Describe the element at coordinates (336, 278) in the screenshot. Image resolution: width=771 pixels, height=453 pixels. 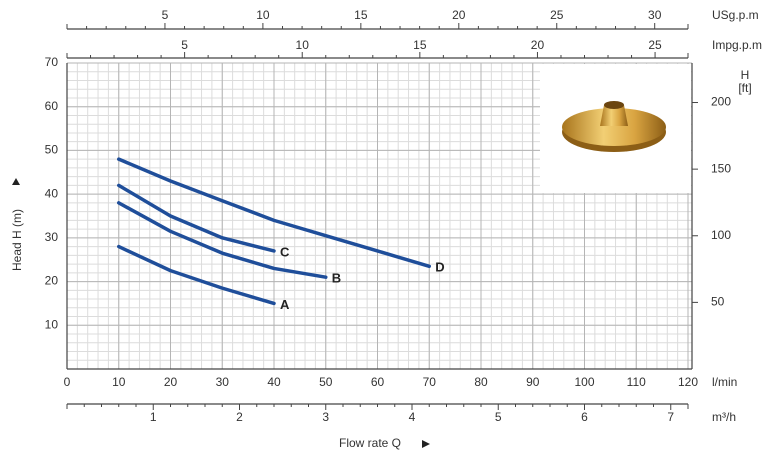
I see `curve-label: B` at that location.